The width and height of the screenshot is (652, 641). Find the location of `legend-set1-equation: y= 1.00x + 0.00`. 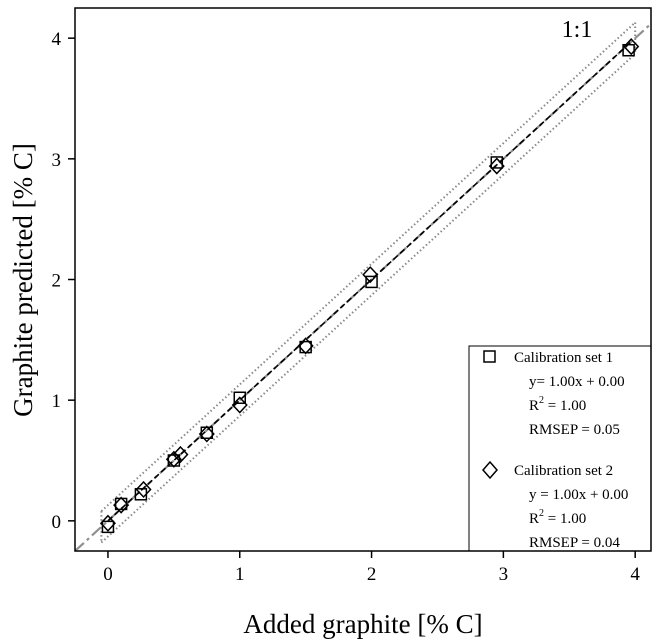

legend-set1-equation: y= 1.00x + 0.00 is located at coordinates (577, 382).